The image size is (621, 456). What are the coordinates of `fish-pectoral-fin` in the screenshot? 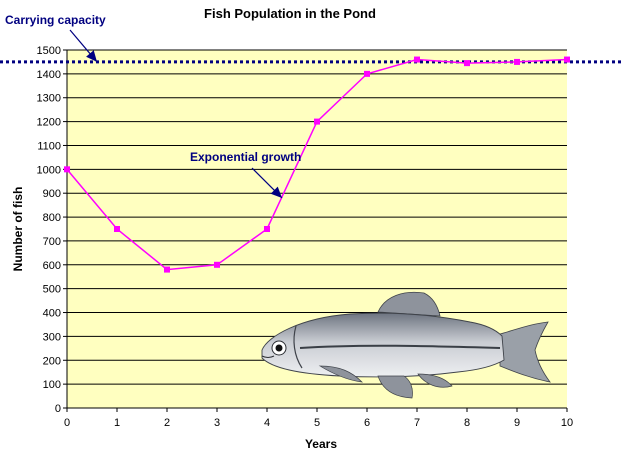 It's located at (340, 374).